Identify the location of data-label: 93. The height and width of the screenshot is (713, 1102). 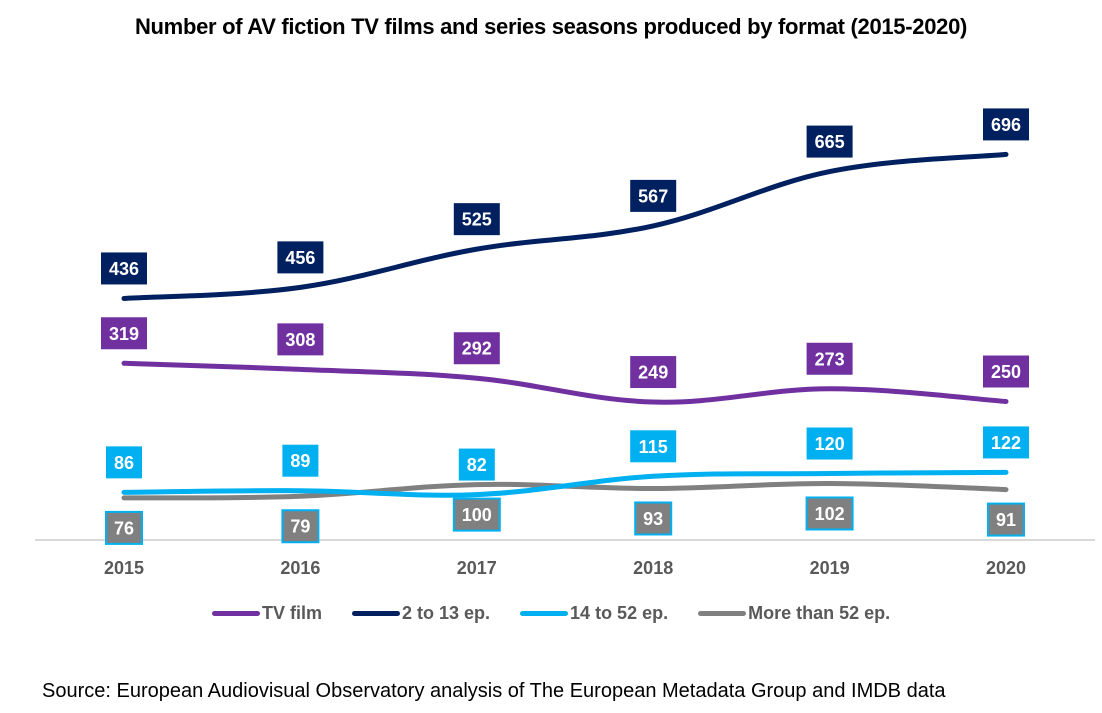
(653, 518).